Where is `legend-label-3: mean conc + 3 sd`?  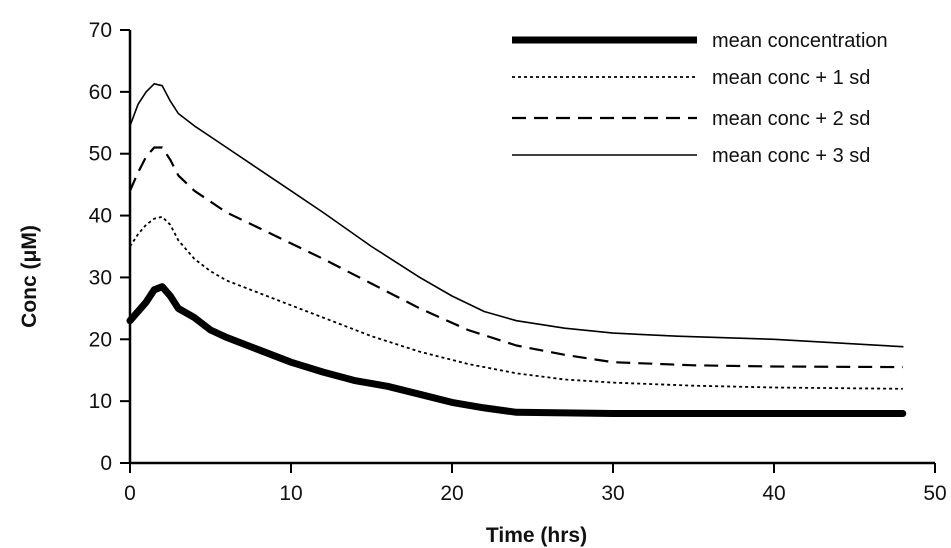
legend-label-3: mean conc + 3 sd is located at coordinates (791, 156).